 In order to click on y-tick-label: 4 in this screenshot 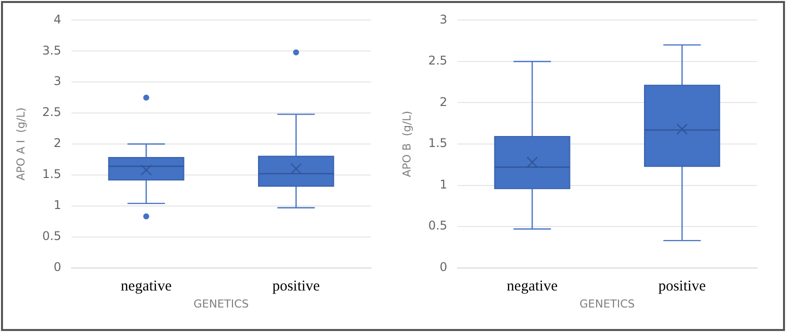, I will do `click(58, 19)`.